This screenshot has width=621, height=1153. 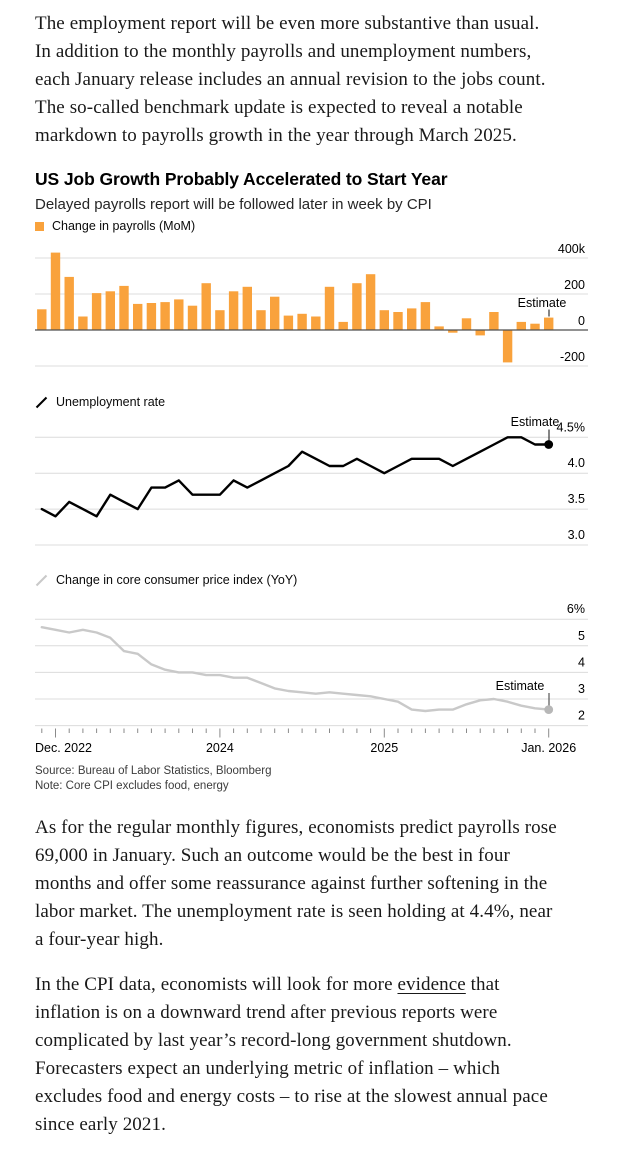 What do you see at coordinates (220, 748) in the screenshot?
I see `svg-text: 2024` at bounding box center [220, 748].